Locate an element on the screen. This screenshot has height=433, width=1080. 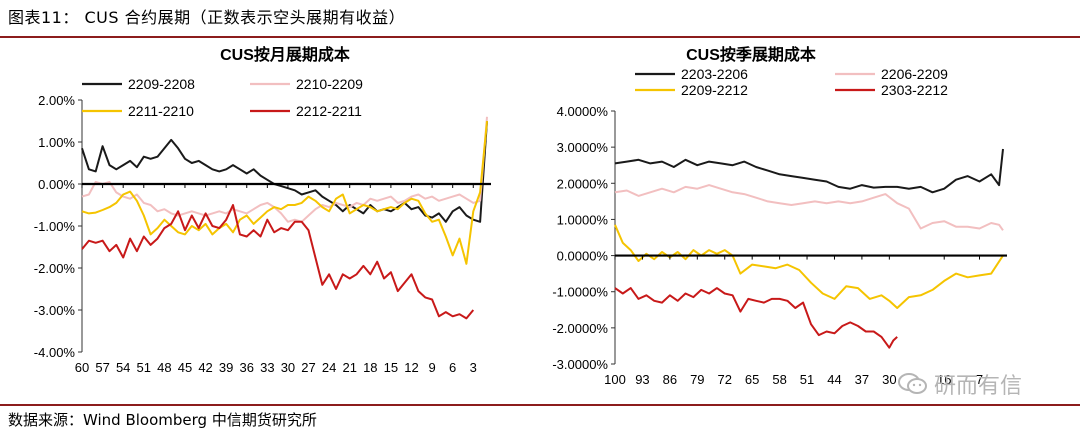
left-x-tick-label: 3 is located at coordinates (473, 367).